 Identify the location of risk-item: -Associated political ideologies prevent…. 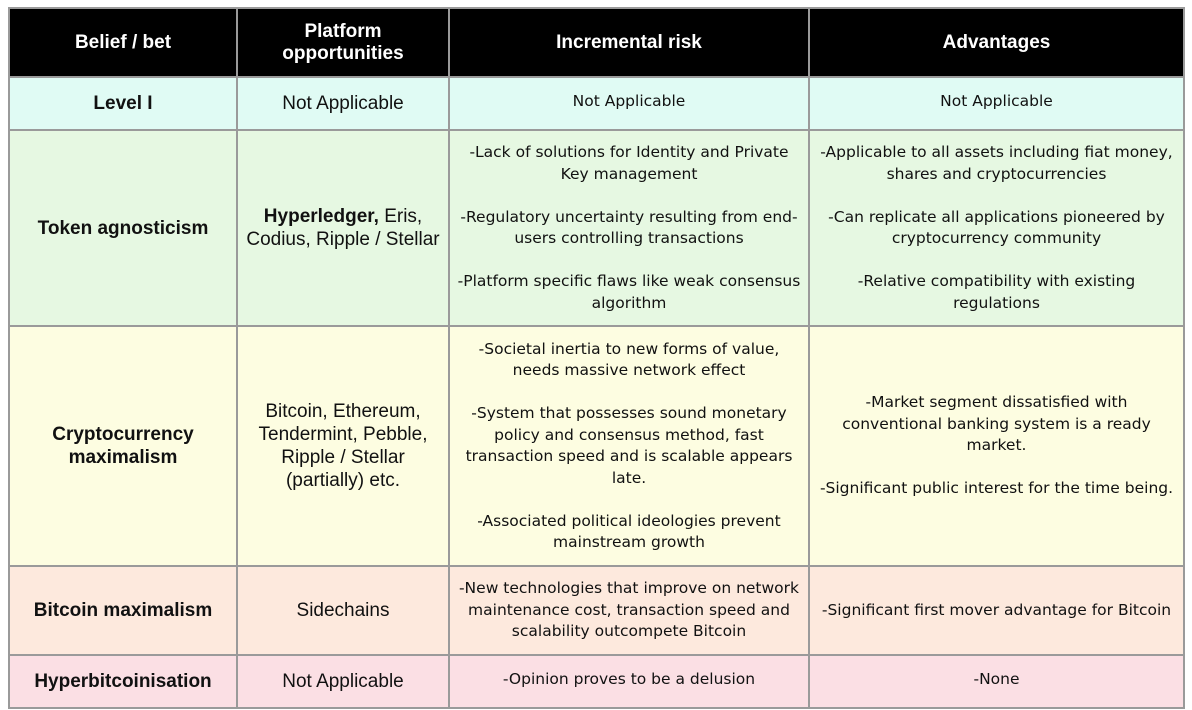
(629, 531).